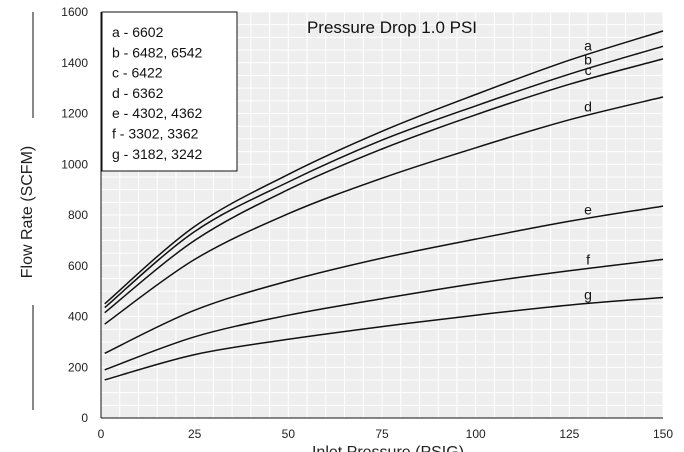 The image size is (684, 452). I want to click on series-label-e: e, so click(588, 209).